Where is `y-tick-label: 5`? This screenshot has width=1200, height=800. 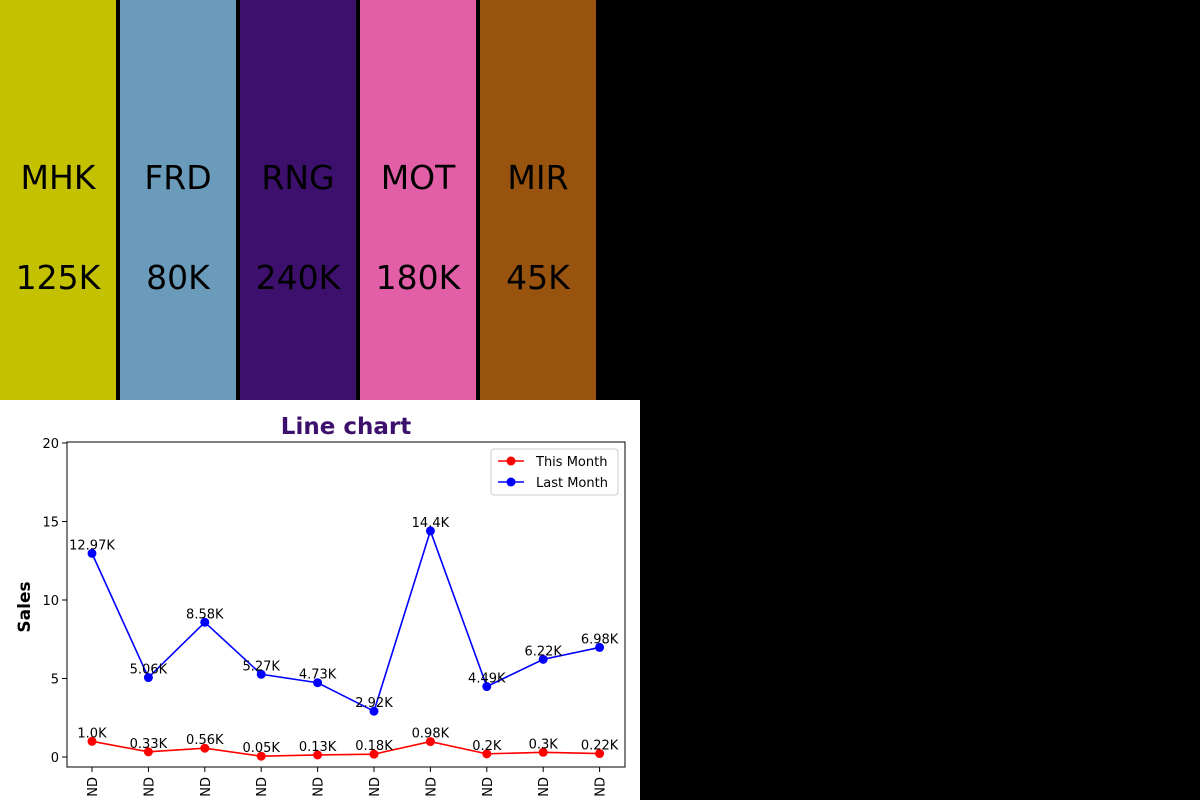 y-tick-label: 5 is located at coordinates (55, 680).